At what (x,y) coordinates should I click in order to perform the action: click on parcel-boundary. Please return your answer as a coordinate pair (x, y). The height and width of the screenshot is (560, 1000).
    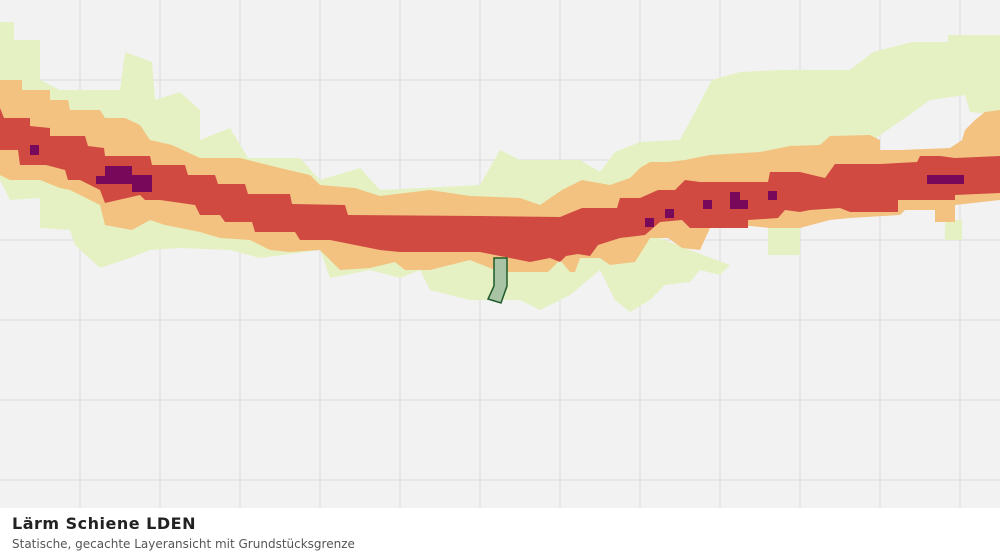
    Looking at the image, I should click on (497, 280).